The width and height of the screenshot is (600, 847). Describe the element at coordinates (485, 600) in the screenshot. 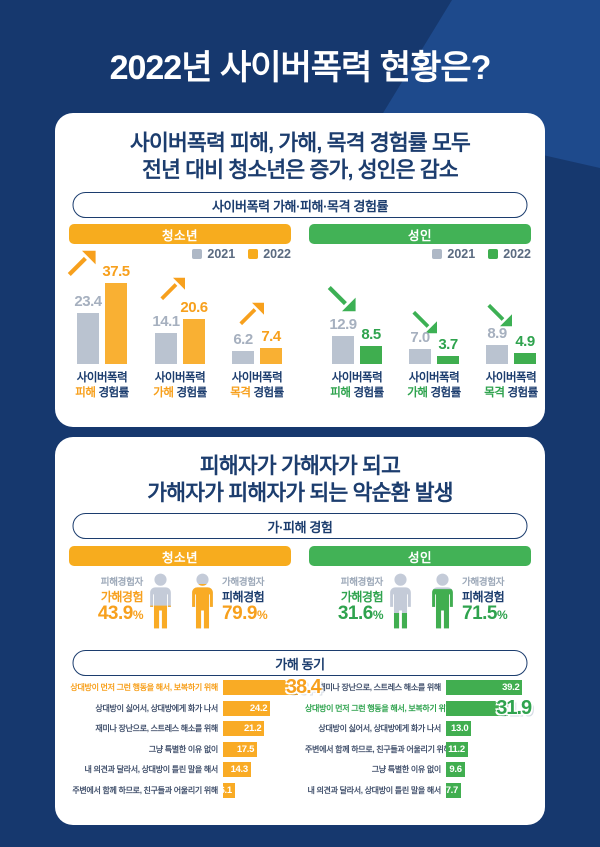

I see `adult-offender-stat: 가해경험자 피해경험 71.5%` at that location.